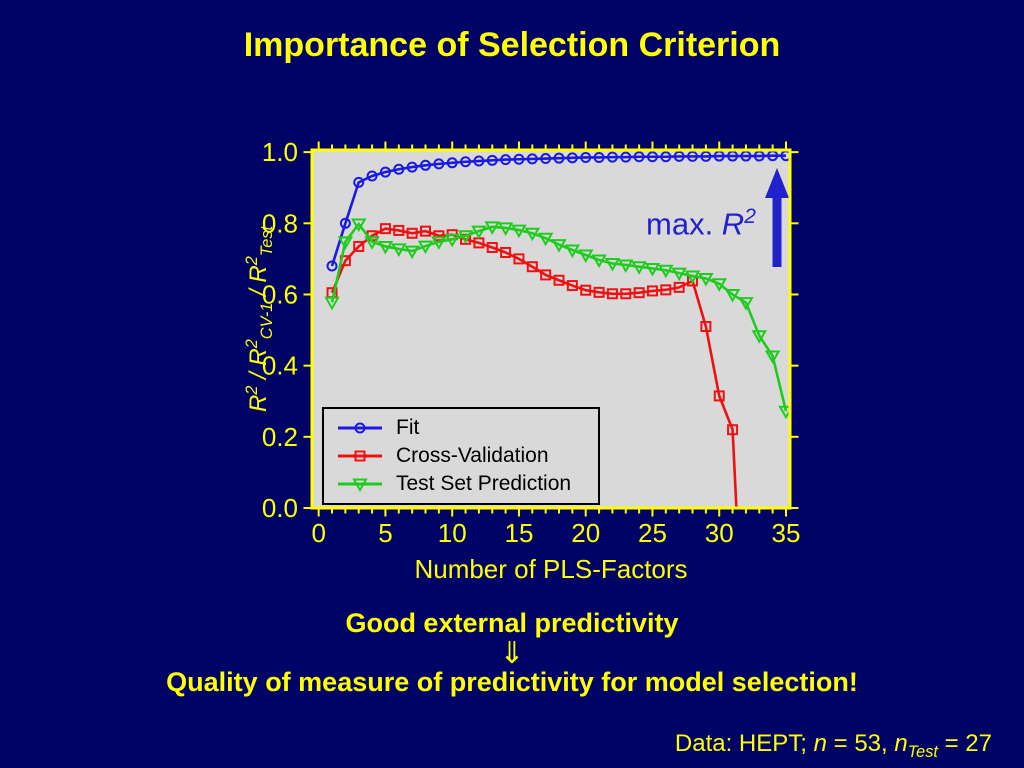 The image size is (1024, 768). Describe the element at coordinates (719, 533) in the screenshot. I see `x-tick-label: 30` at that location.